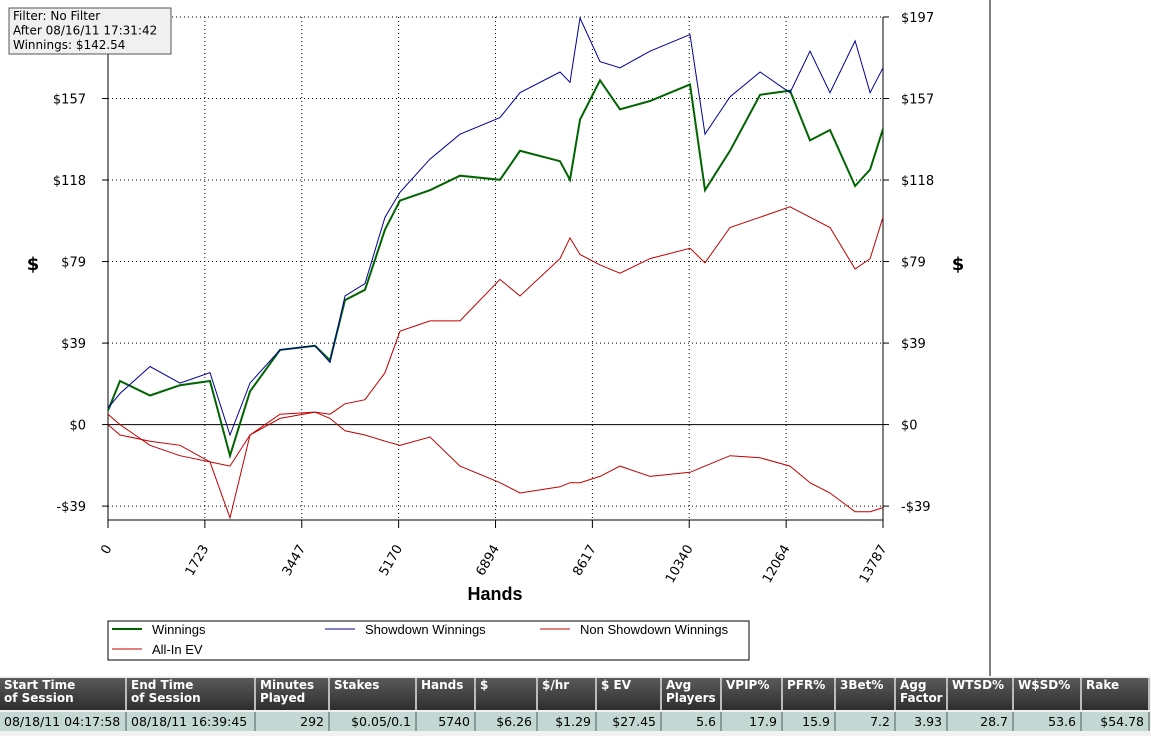 This screenshot has width=1151, height=736. What do you see at coordinates (293, 721) in the screenshot?
I see `table-cell: 292` at bounding box center [293, 721].